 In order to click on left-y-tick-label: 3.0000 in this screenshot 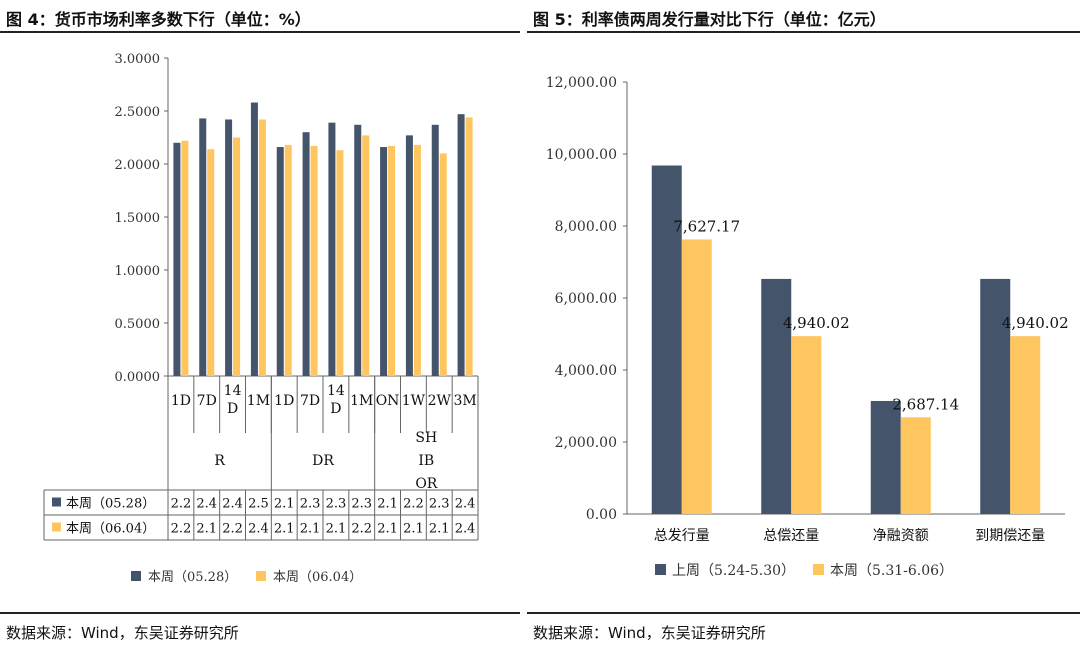, I will do `click(138, 59)`.